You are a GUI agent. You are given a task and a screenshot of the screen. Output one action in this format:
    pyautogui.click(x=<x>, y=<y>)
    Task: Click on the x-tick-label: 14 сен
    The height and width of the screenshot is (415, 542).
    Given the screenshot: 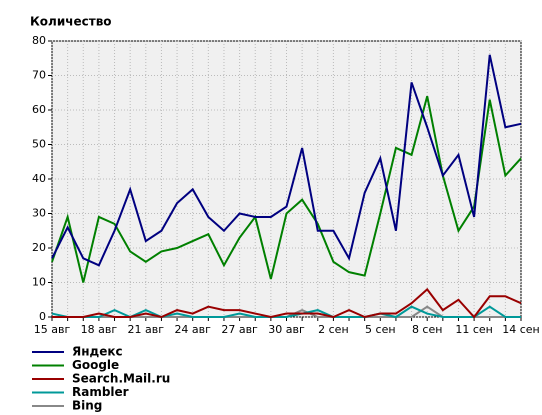 What is the action you would take?
    pyautogui.click(x=521, y=329)
    